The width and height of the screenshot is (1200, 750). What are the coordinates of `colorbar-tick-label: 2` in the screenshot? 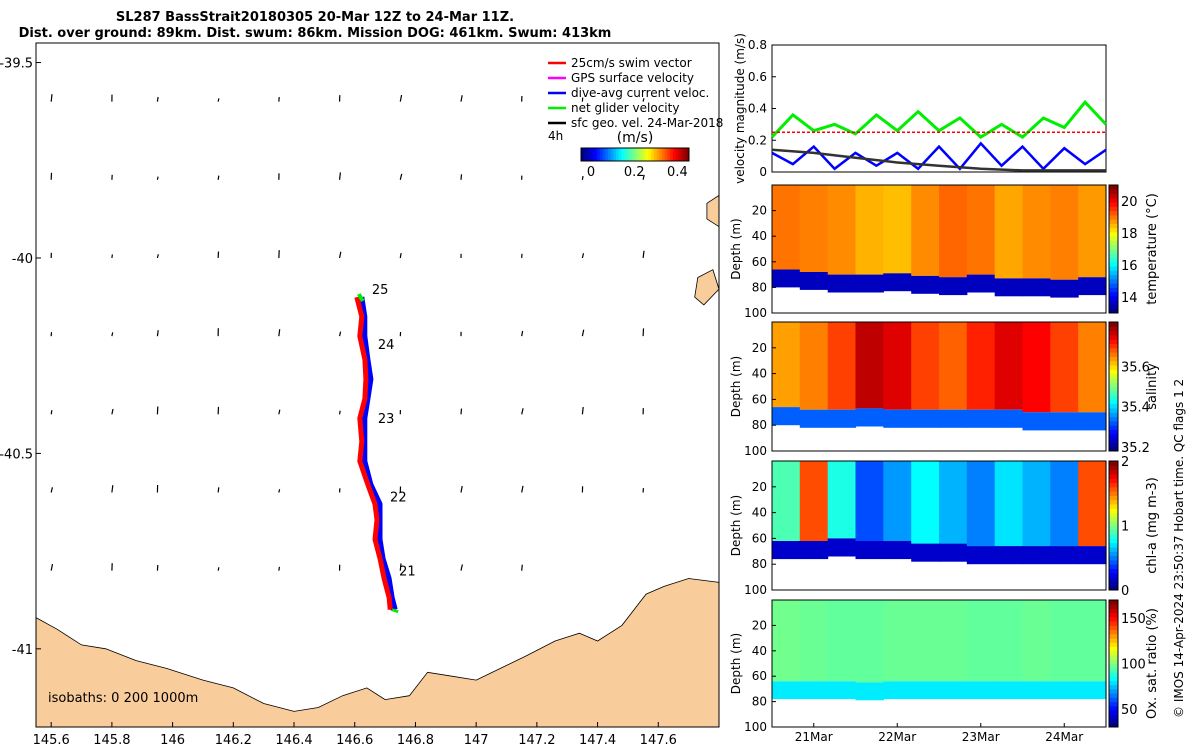 It's located at (1125, 462).